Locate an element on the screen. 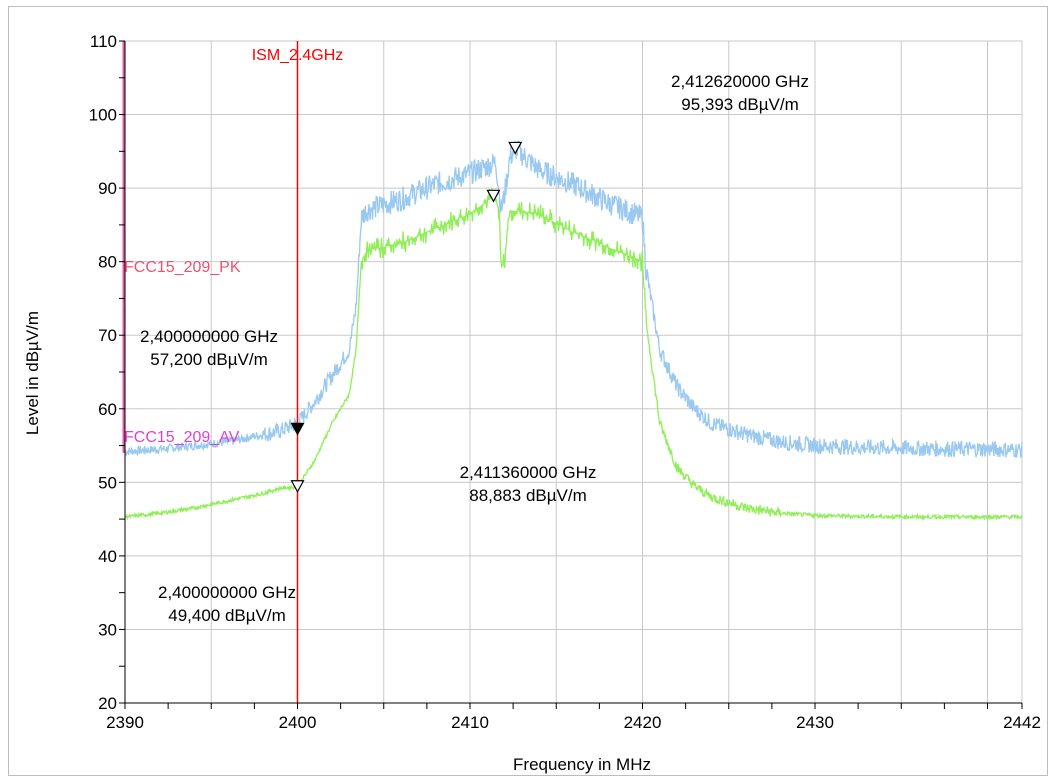  x-axis-label: Frequency in MHz is located at coordinates (582, 764).